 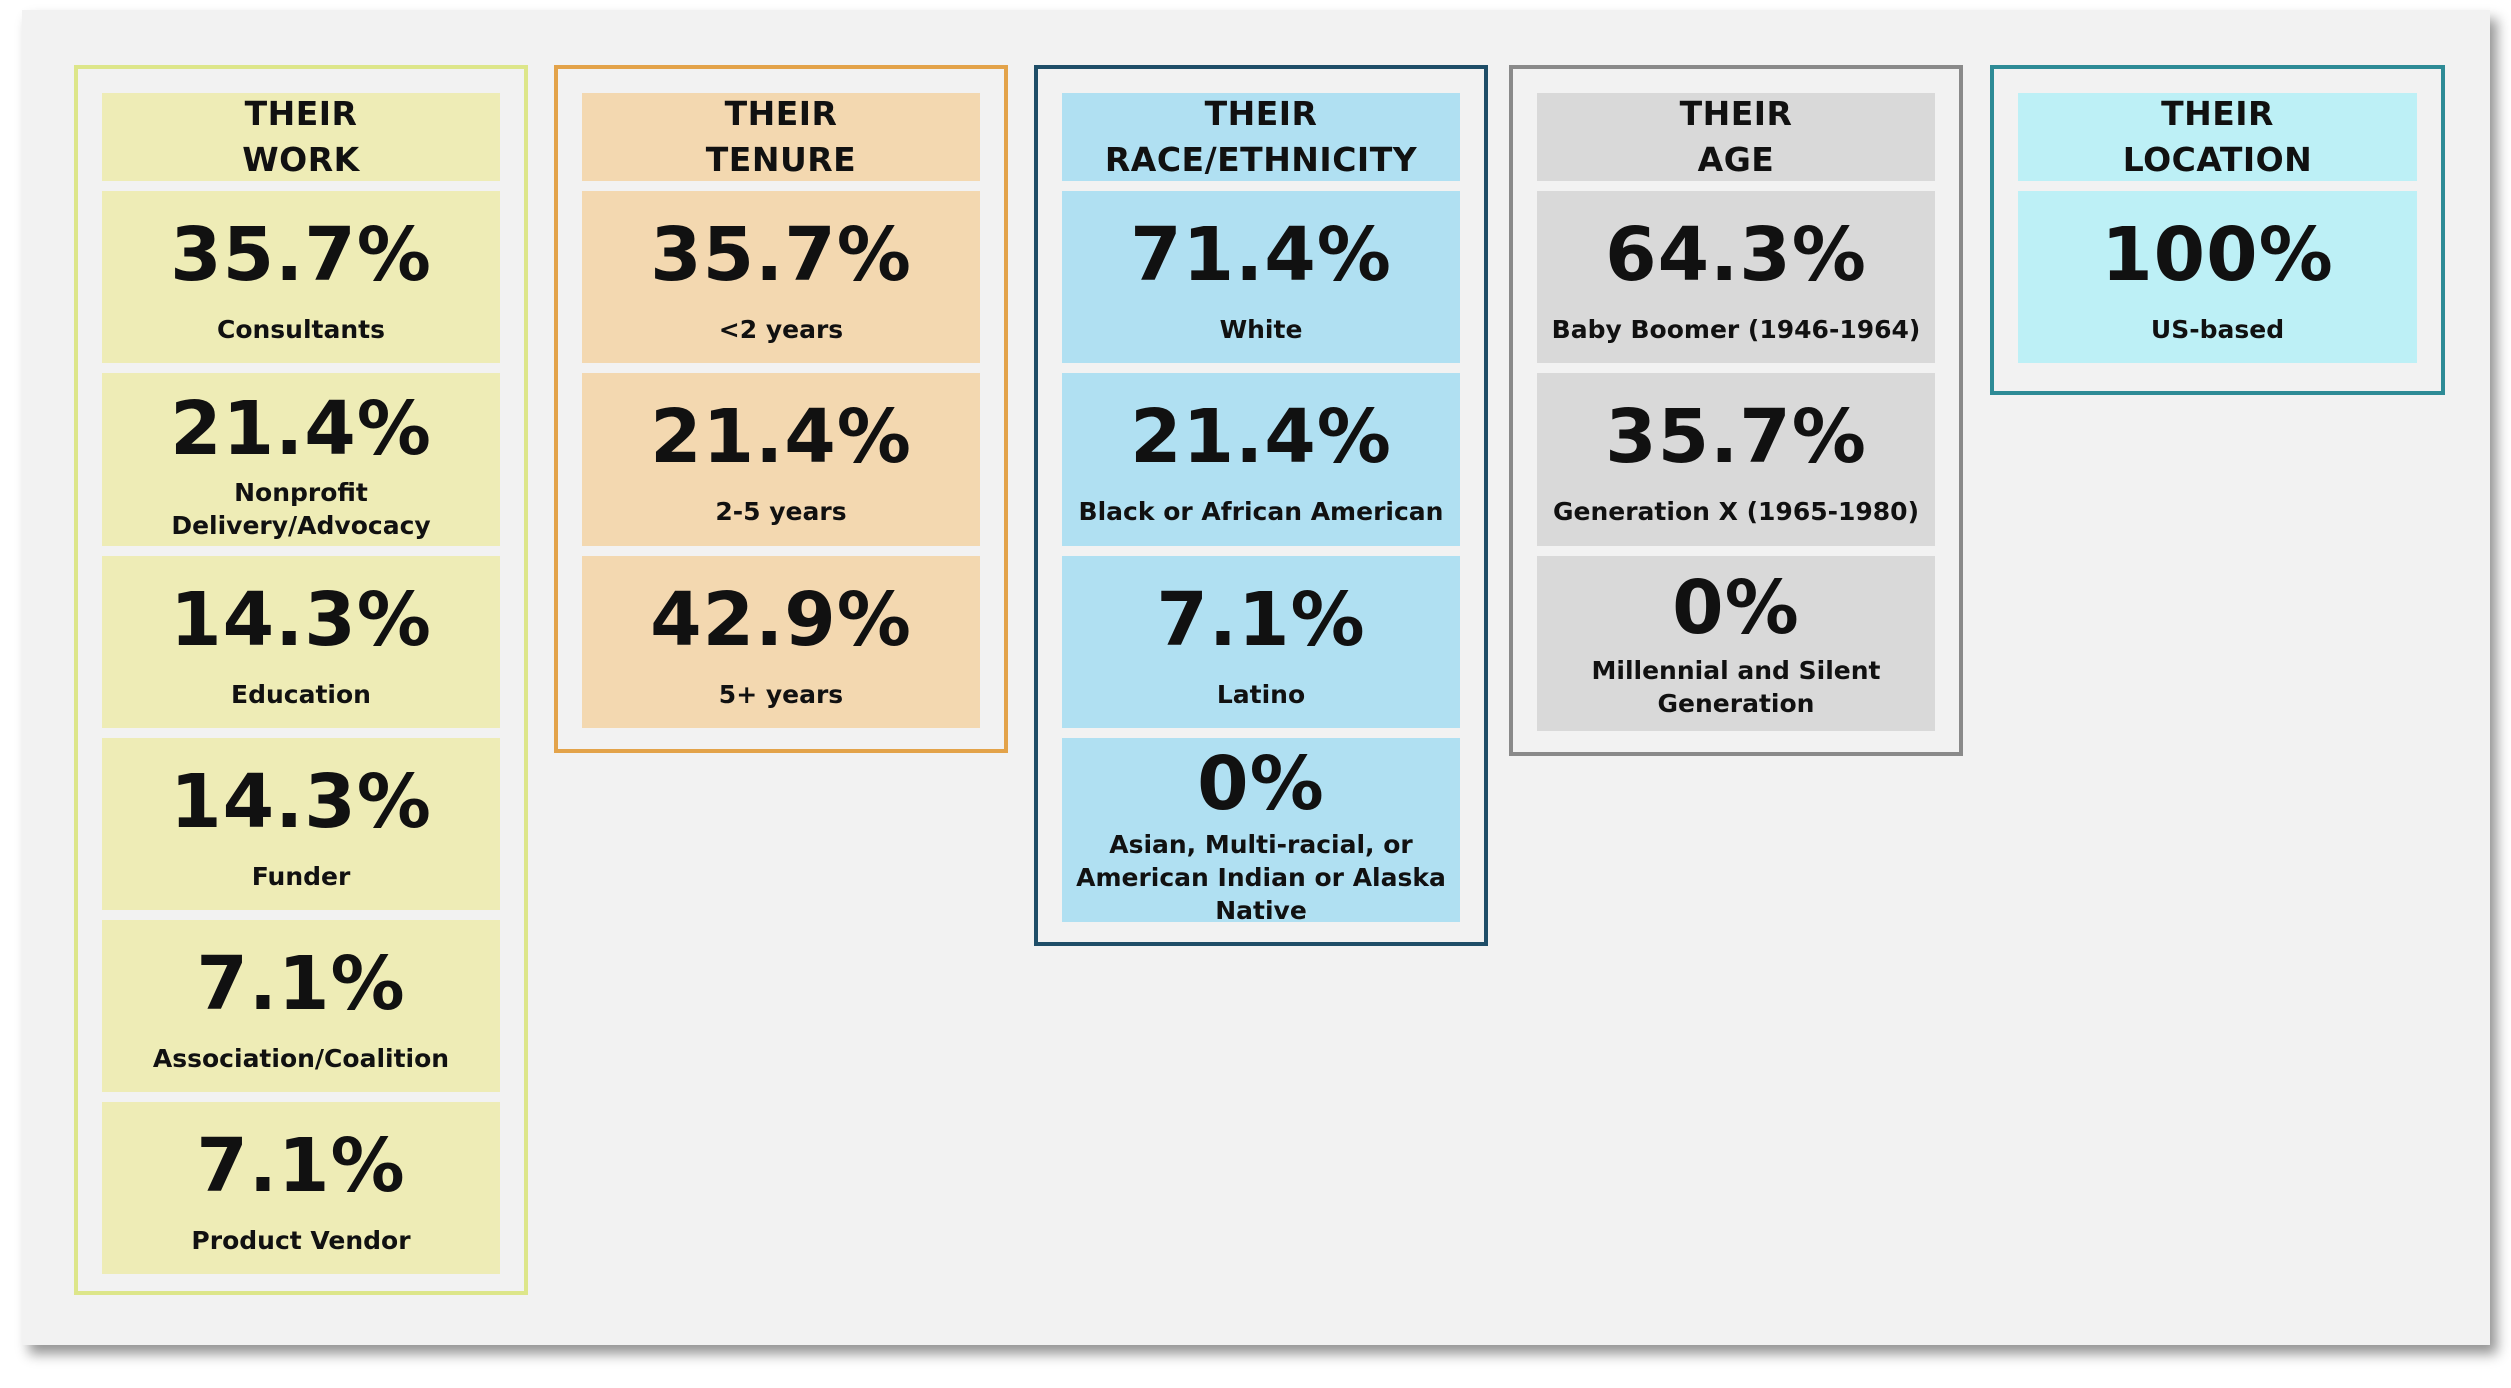 I want to click on age-stat-boomer: 64.3% Baby Boomer (1946-1964), so click(x=1736, y=277).